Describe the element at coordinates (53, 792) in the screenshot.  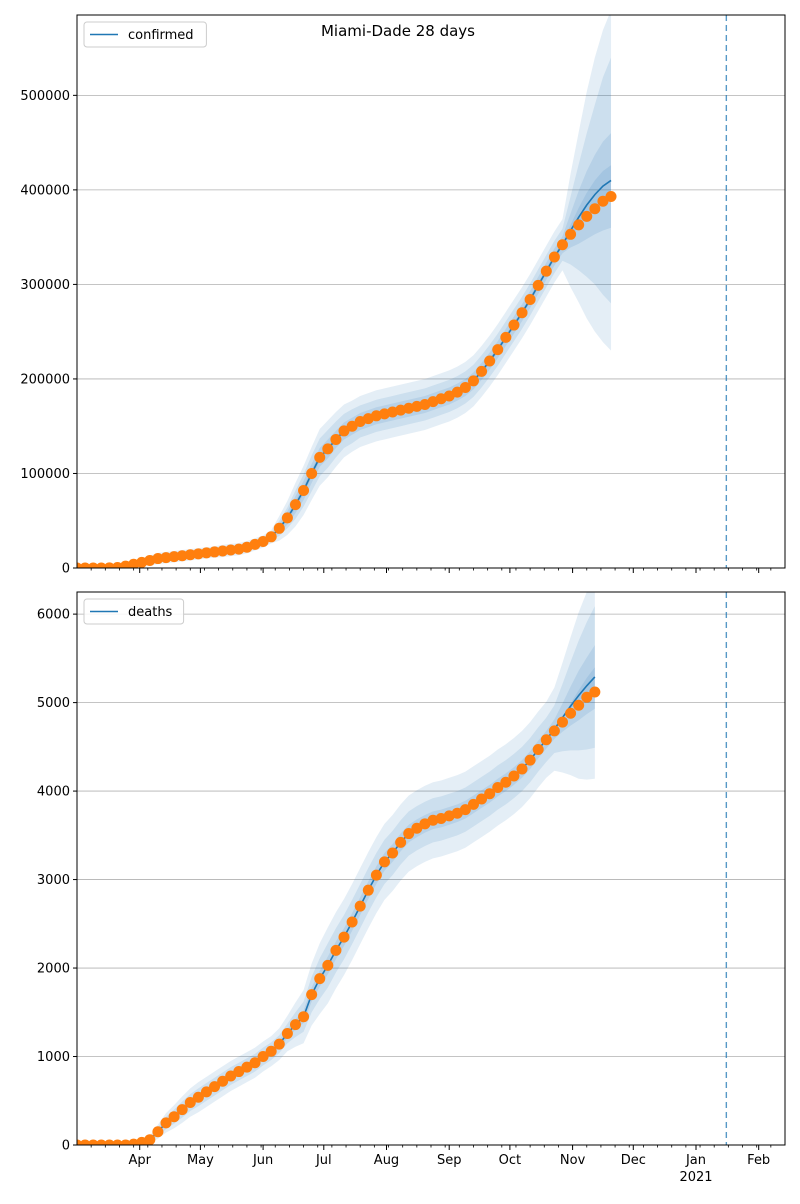
I see `y-tick-label: 4000` at that location.